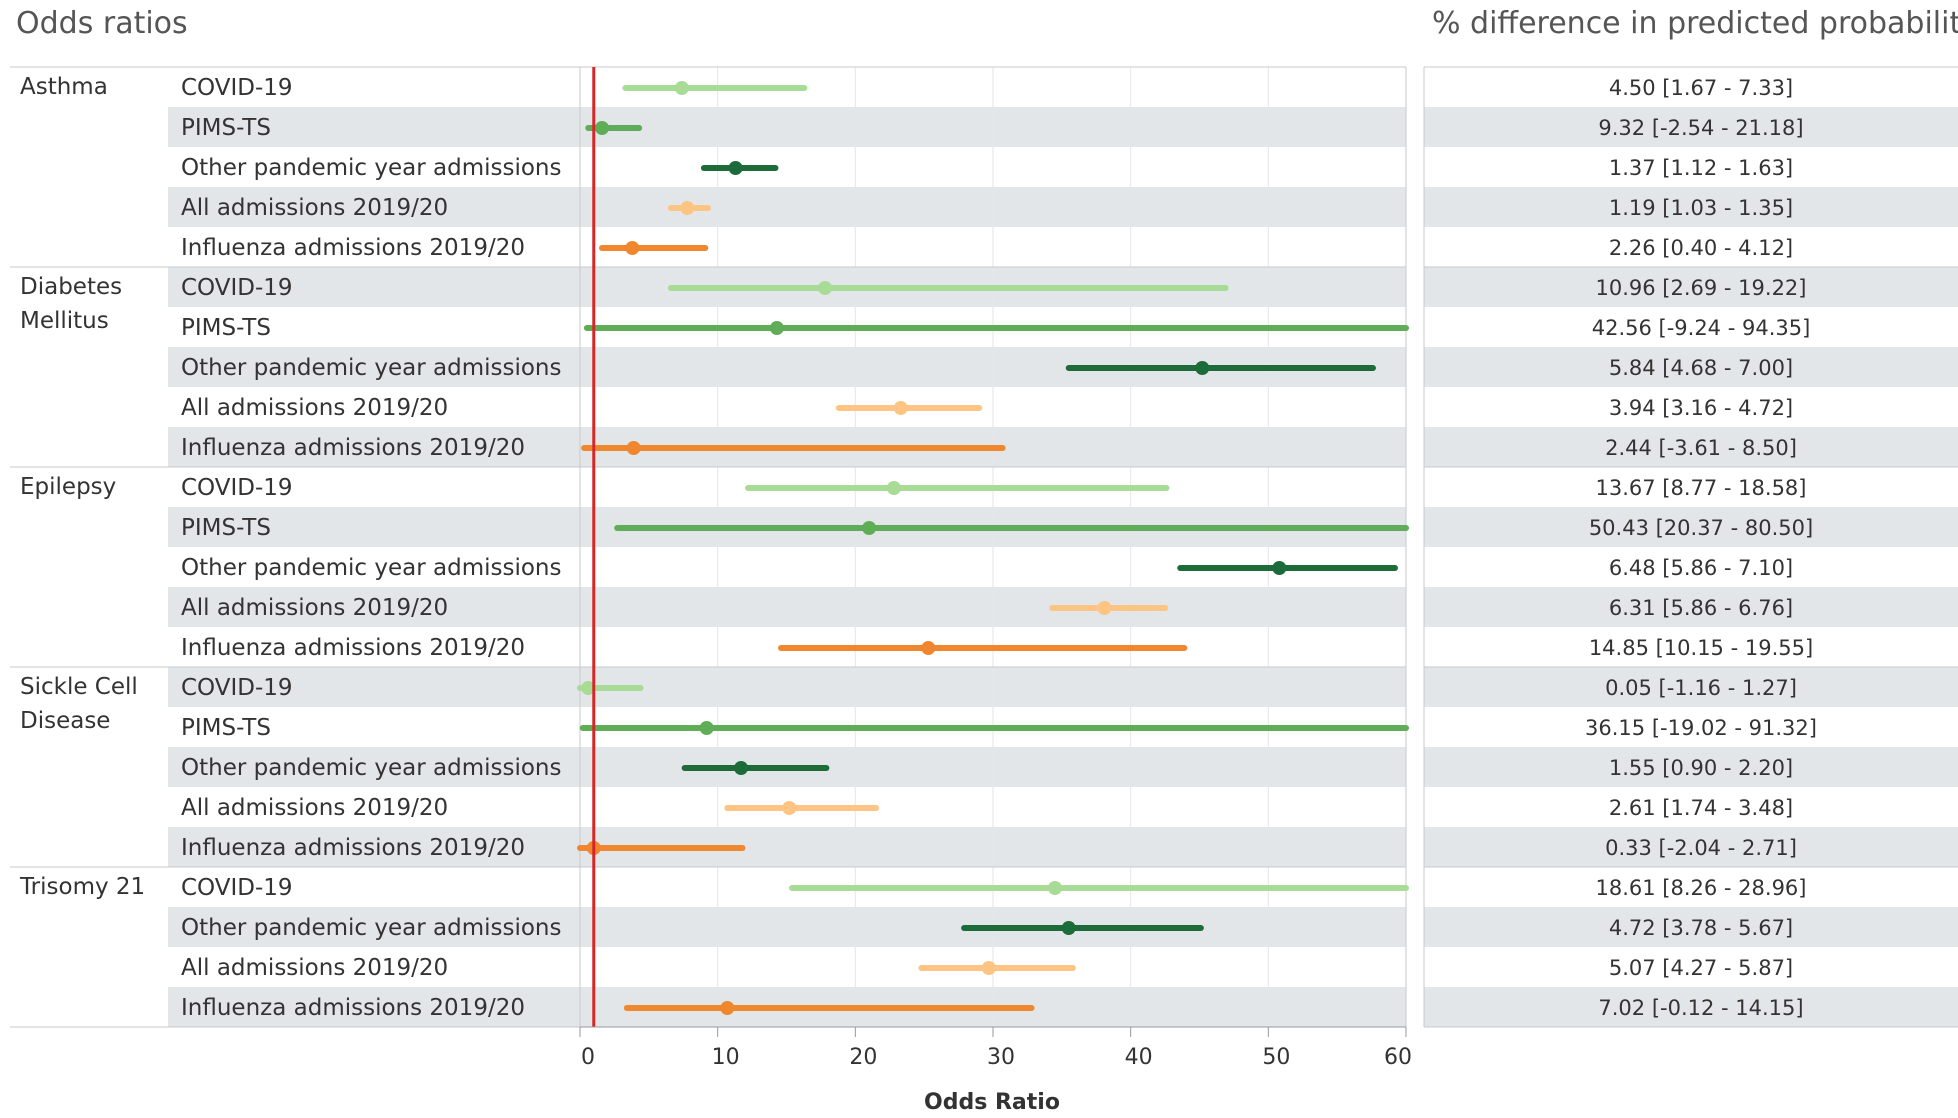 Image resolution: width=1958 pixels, height=1118 pixels. I want to click on pct-cell: 1.19 [1.03 - 1.35], so click(1701, 208).